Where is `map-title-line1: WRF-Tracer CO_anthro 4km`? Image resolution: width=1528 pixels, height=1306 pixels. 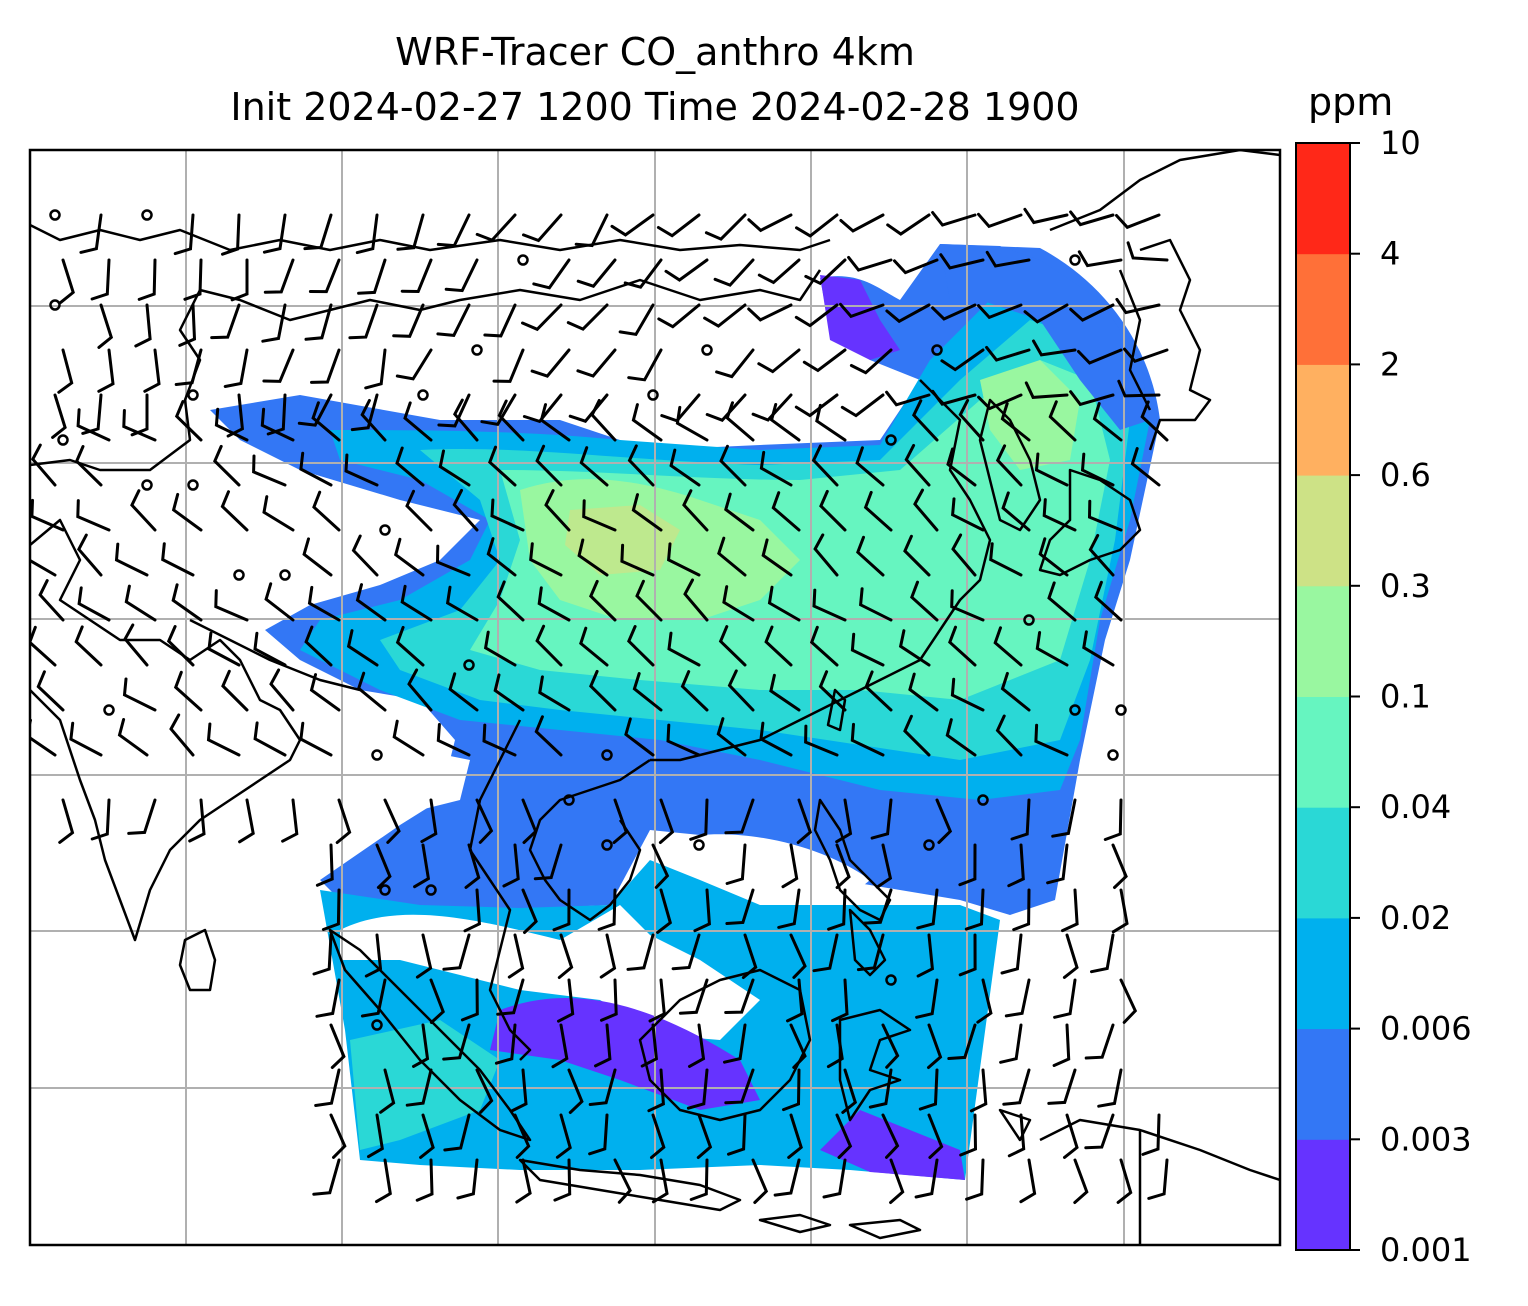
map-title-line1: WRF-Tracer CO_anthro 4km is located at coordinates (655, 52).